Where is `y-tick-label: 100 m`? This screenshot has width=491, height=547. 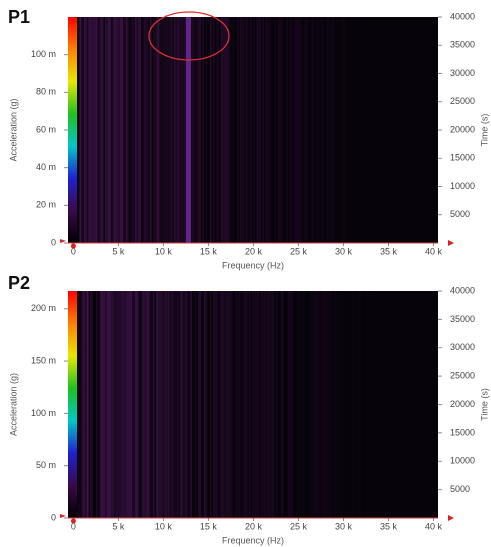
y-tick-label: 100 m is located at coordinates (43, 413).